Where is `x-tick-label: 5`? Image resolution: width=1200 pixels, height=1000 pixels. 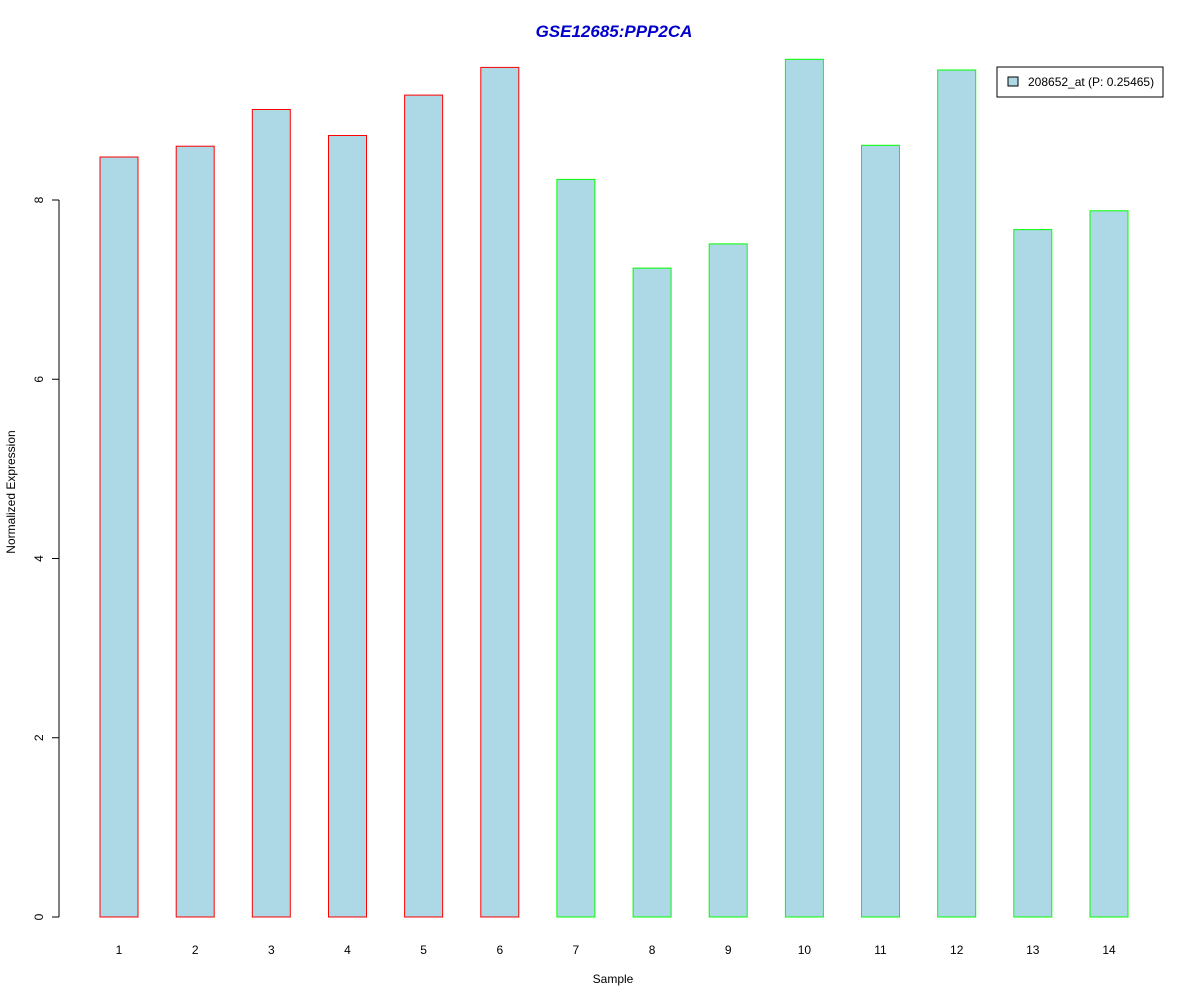
x-tick-label: 5 is located at coordinates (423, 950).